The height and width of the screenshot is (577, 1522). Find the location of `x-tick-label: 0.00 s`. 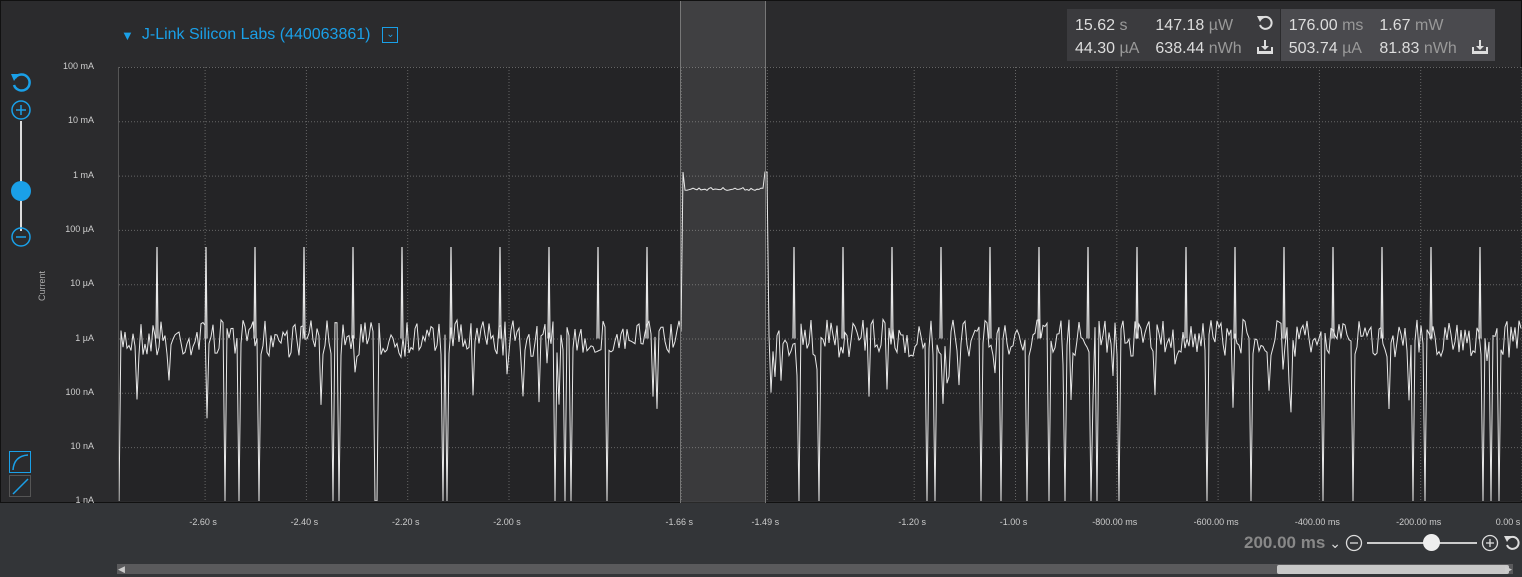

x-tick-label: 0.00 s is located at coordinates (1508, 522).